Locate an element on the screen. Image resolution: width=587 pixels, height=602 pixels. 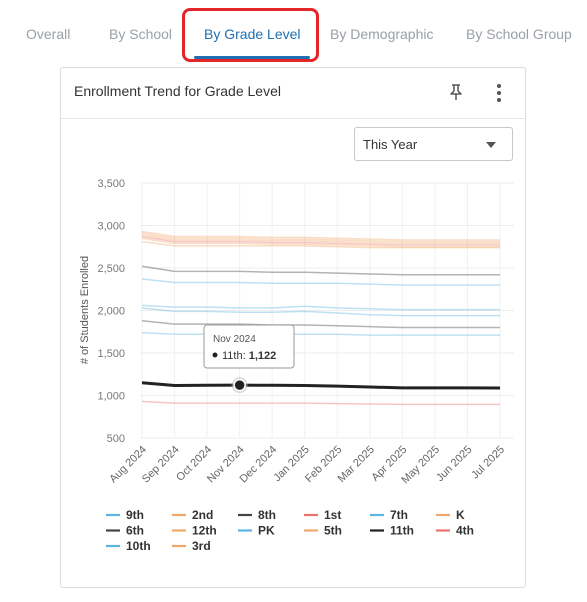
y-tick-label: 1,500 is located at coordinates (111, 354).